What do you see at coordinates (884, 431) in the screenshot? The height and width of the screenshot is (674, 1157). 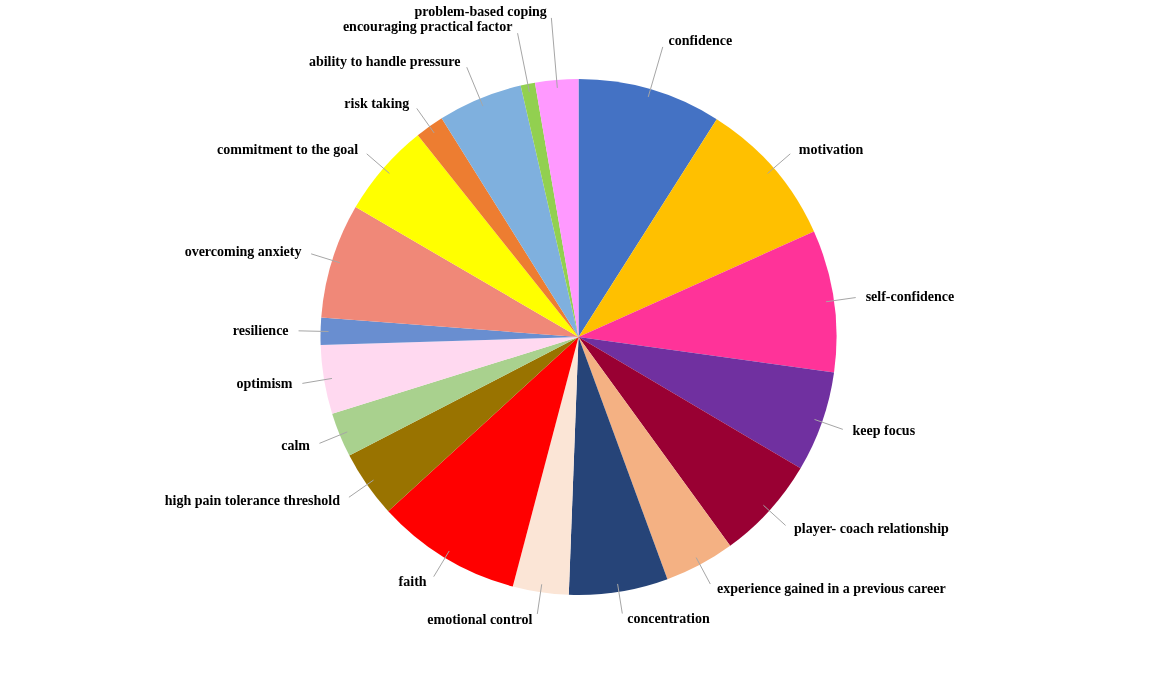 I see `slice-label: keep focus` at bounding box center [884, 431].